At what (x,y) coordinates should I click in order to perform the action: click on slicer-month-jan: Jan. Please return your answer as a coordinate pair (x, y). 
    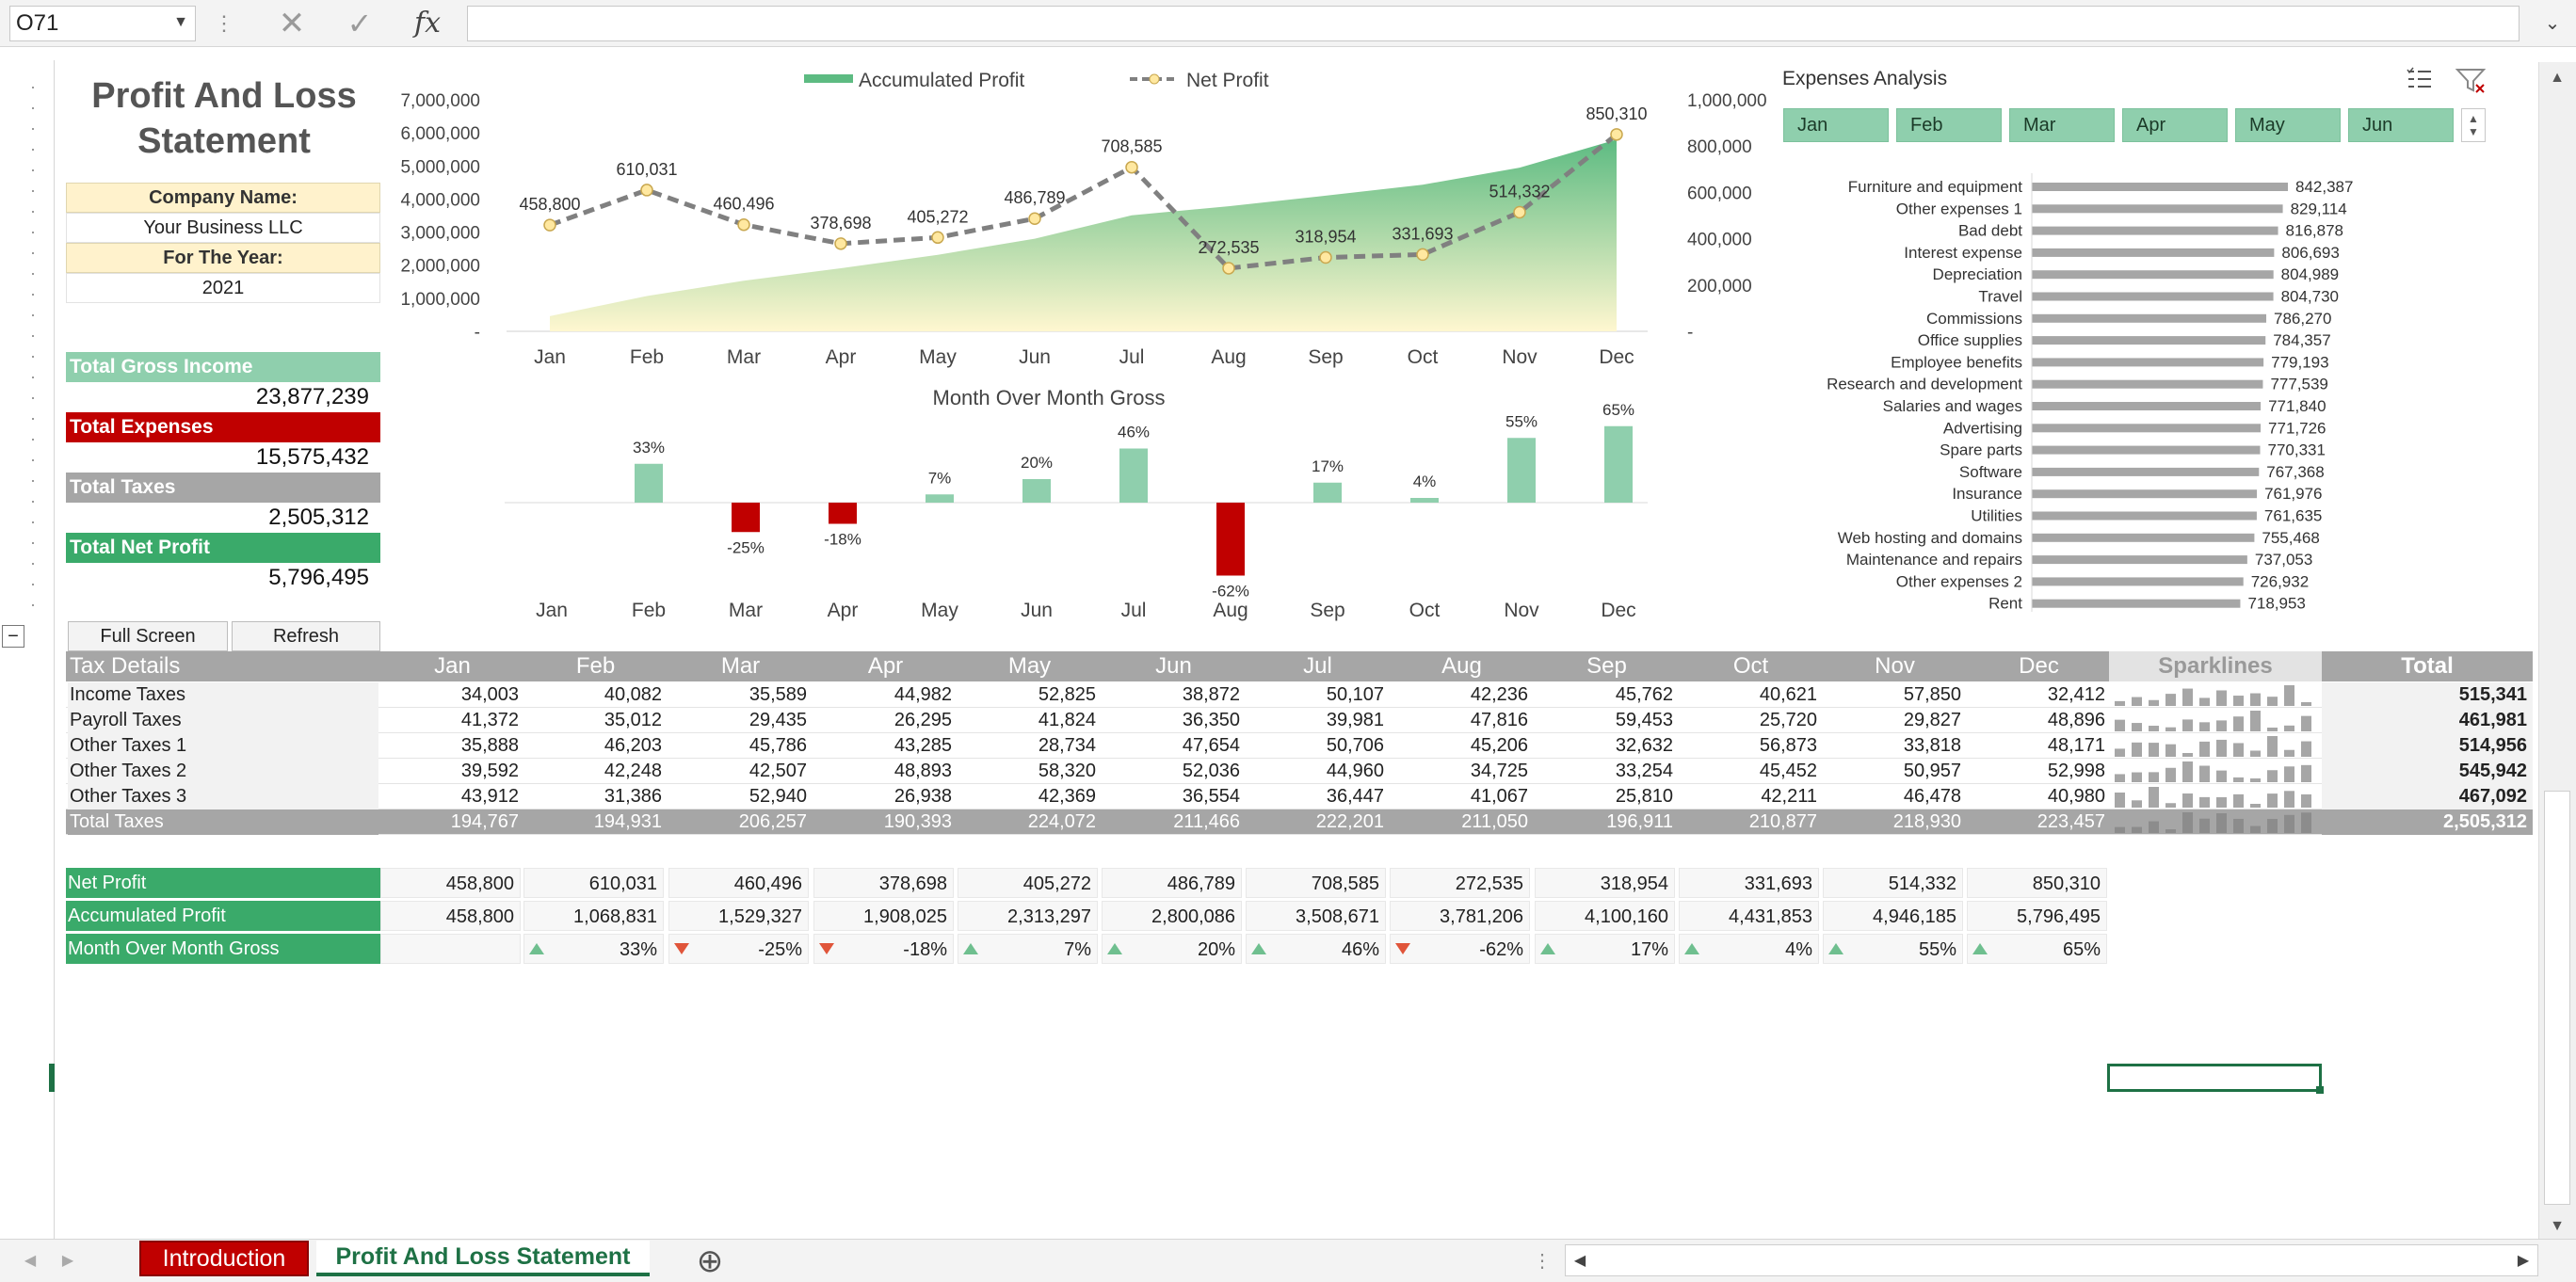
    Looking at the image, I should click on (1836, 125).